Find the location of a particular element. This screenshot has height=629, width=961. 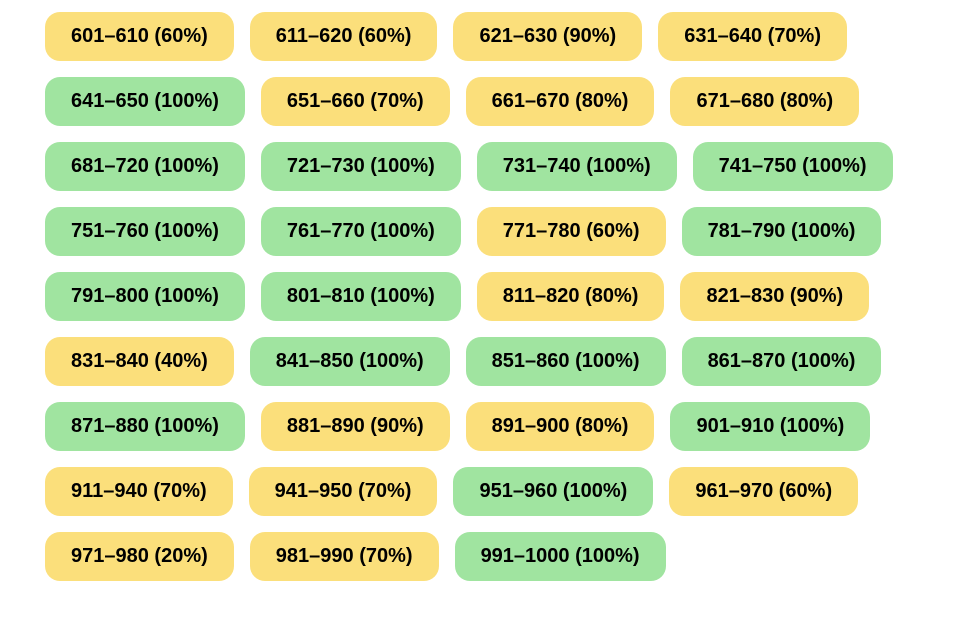

range-badge-621-630: 621–630 (90%) is located at coordinates (548, 36).